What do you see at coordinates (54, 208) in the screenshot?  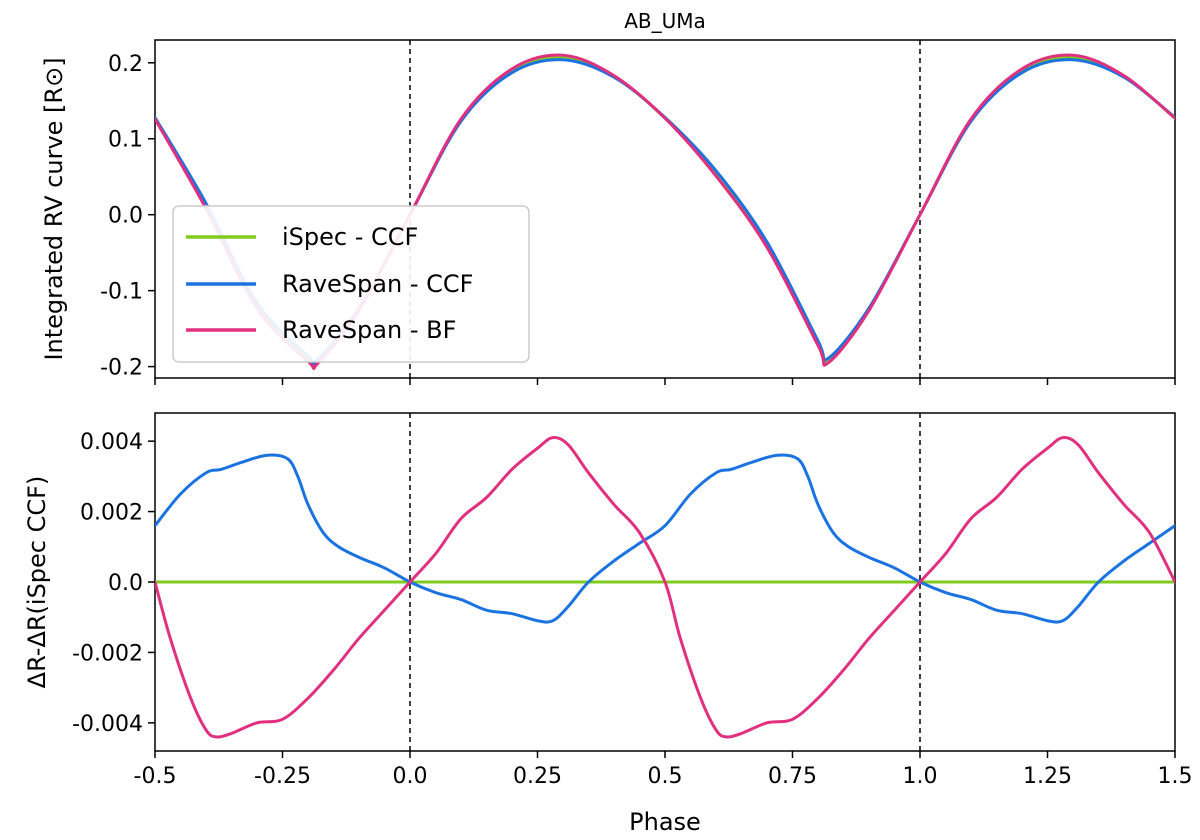 I see `top-y-axis-title: Integrated RV curve [R⊙]` at bounding box center [54, 208].